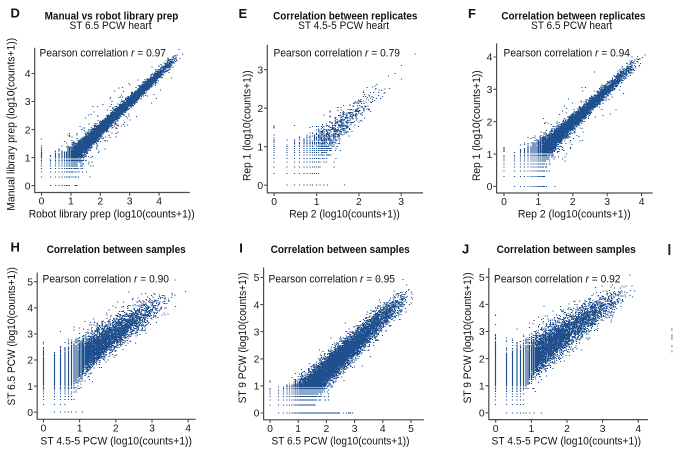  I want to click on svg-text: Pearson correlation r = 0.94, so click(567, 53).